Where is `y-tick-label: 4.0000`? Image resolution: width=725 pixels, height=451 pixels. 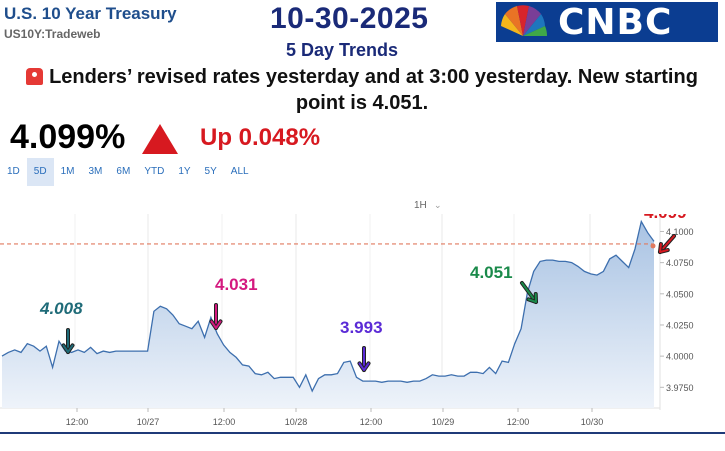
y-tick-label: 4.0000 is located at coordinates (680, 357).